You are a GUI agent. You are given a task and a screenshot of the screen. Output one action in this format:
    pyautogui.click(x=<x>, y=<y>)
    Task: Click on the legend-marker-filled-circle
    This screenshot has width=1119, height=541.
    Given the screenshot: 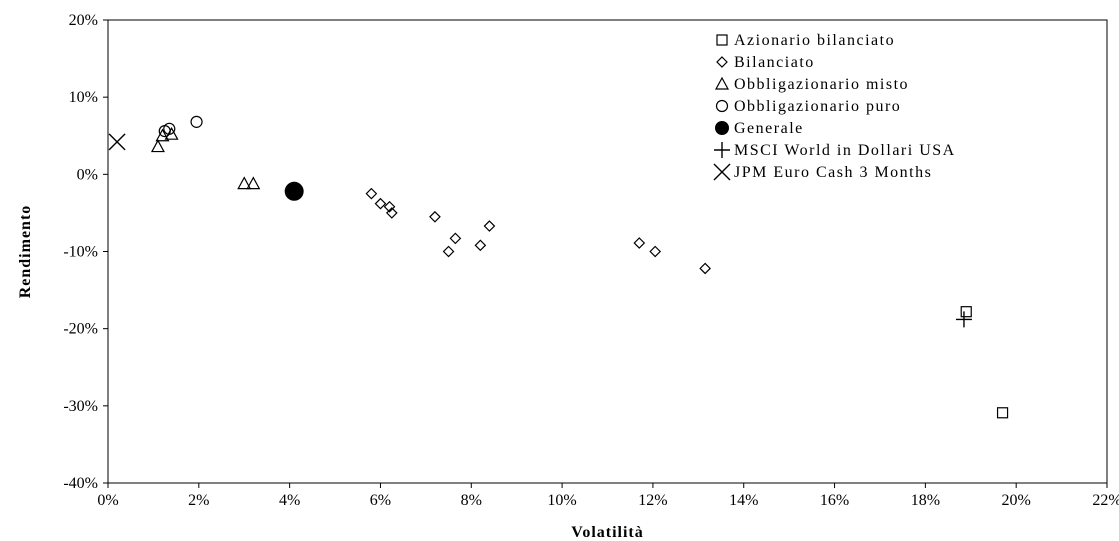 What is the action you would take?
    pyautogui.click(x=722, y=128)
    